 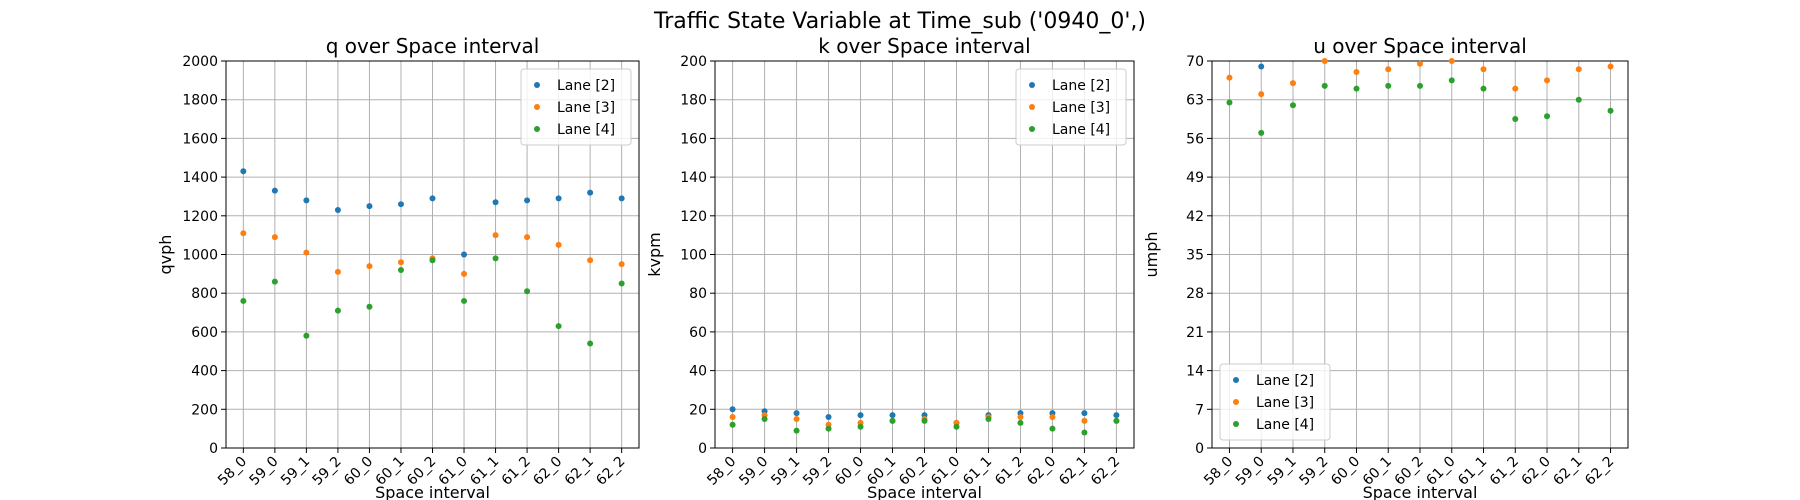 What do you see at coordinates (924, 46) in the screenshot?
I see `axes-title: k over Space interval` at bounding box center [924, 46].